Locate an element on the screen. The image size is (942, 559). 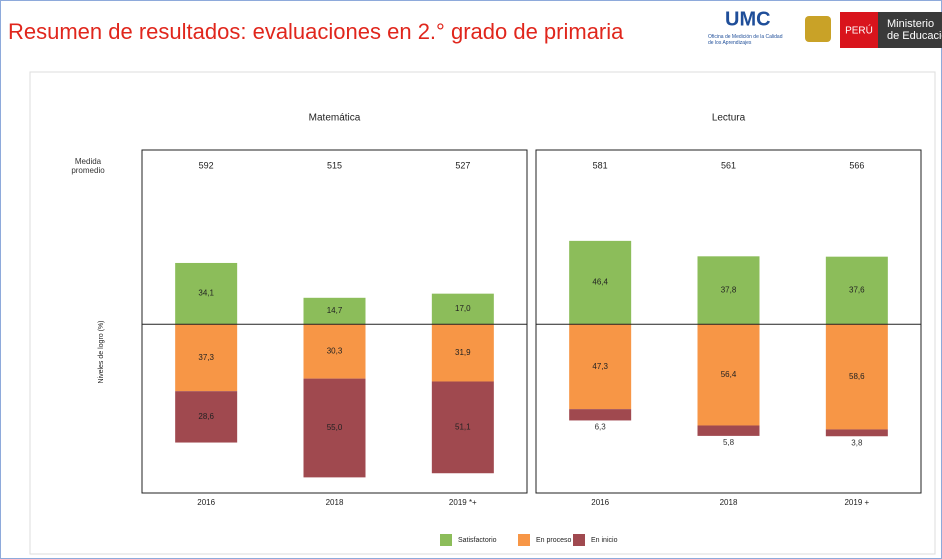
data-label: 46,4 is located at coordinates (600, 282).